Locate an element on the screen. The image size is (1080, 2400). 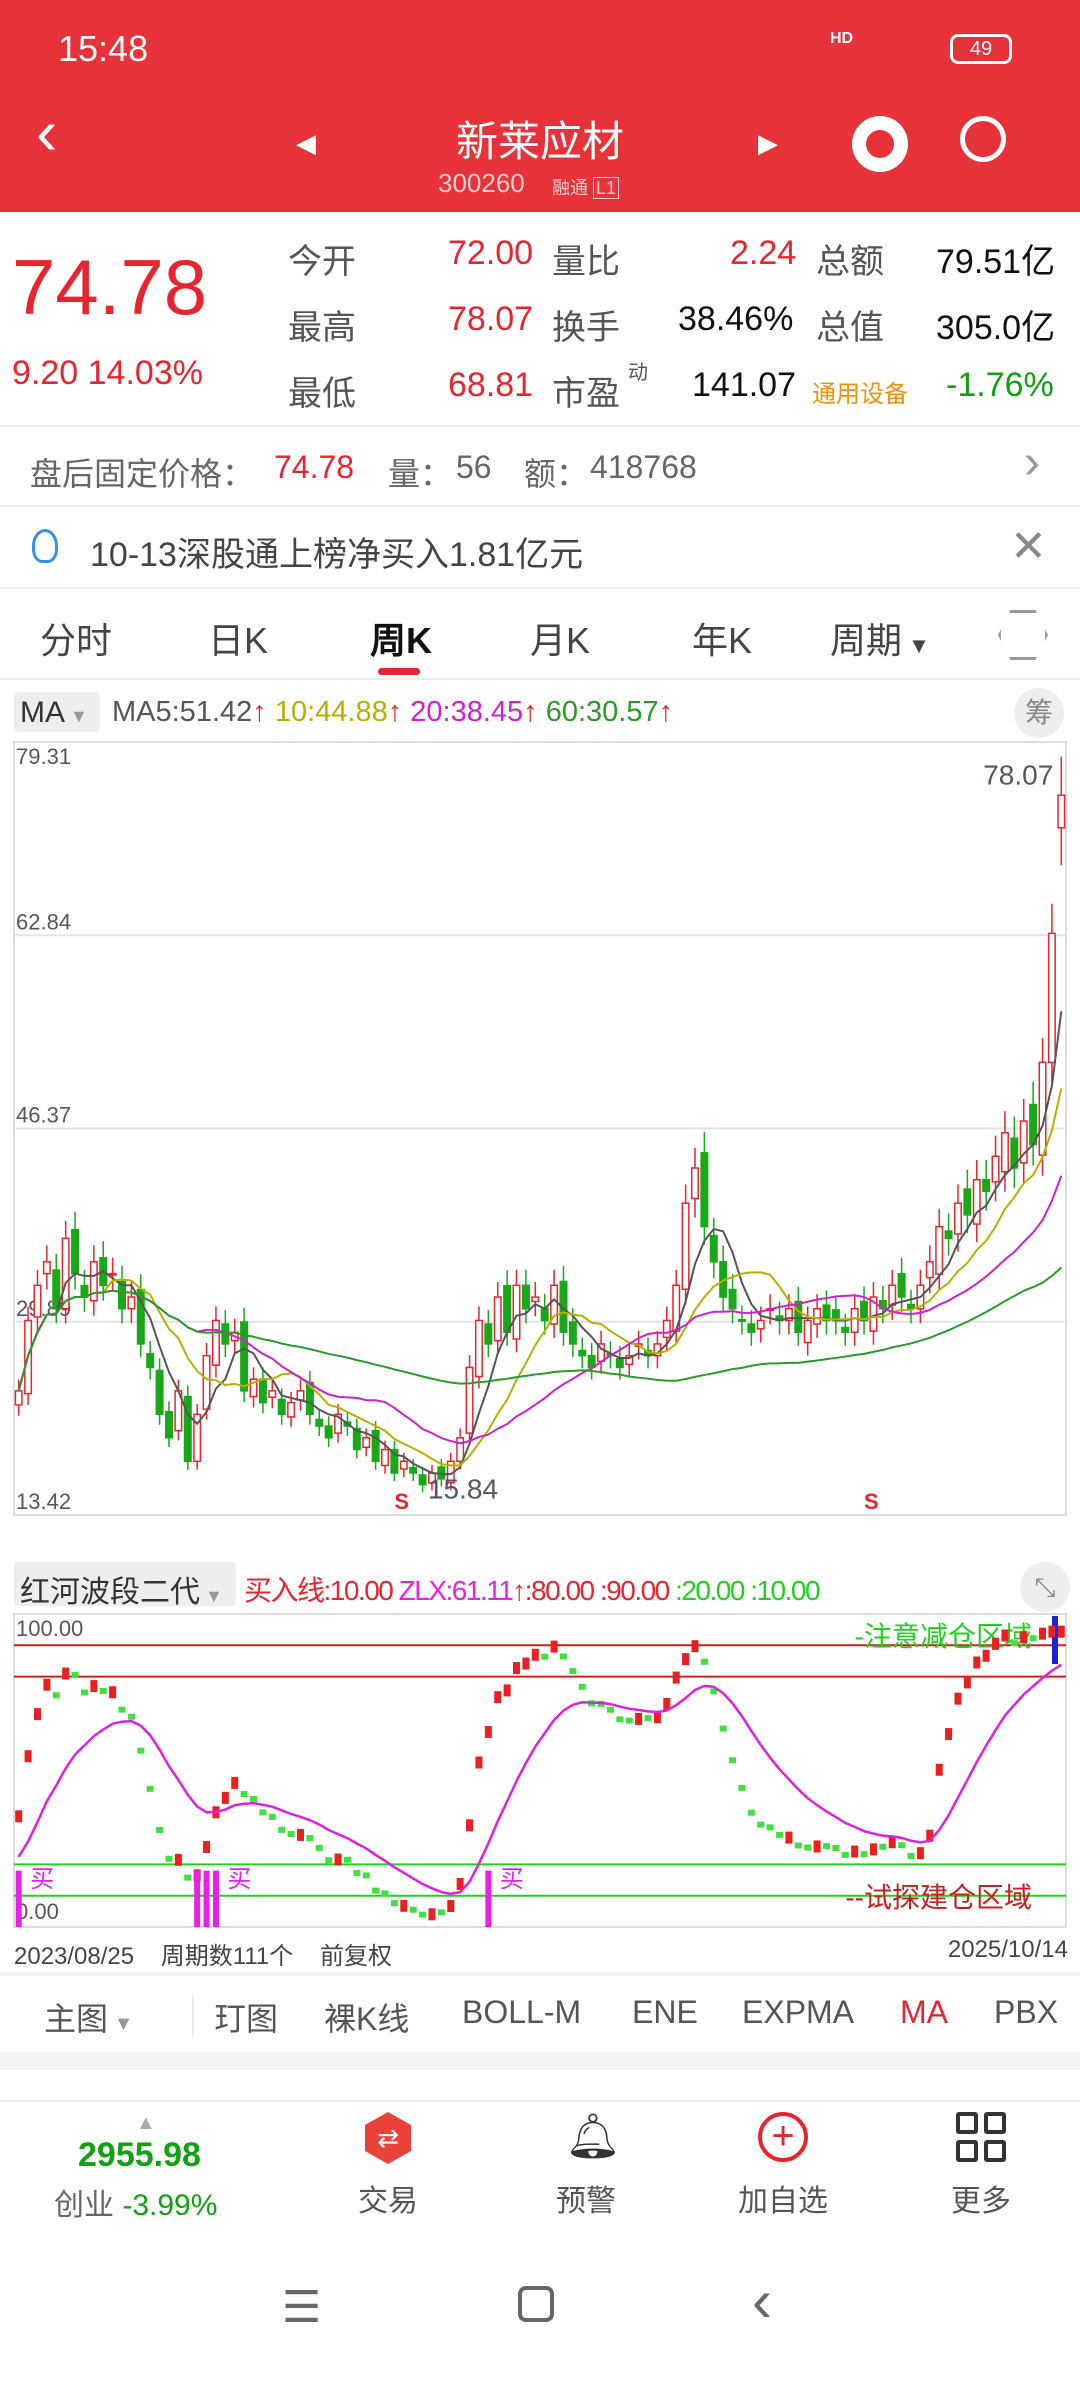
indicator-tab-2: 裸K线 is located at coordinates (366, 2017).